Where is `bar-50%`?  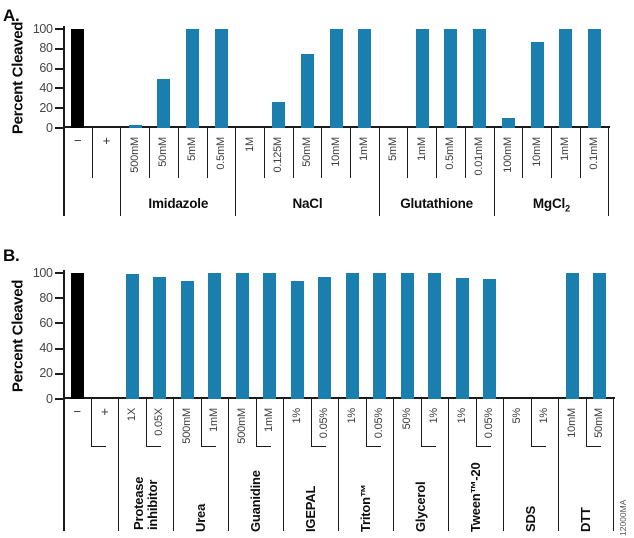 bar-50% is located at coordinates (407, 336).